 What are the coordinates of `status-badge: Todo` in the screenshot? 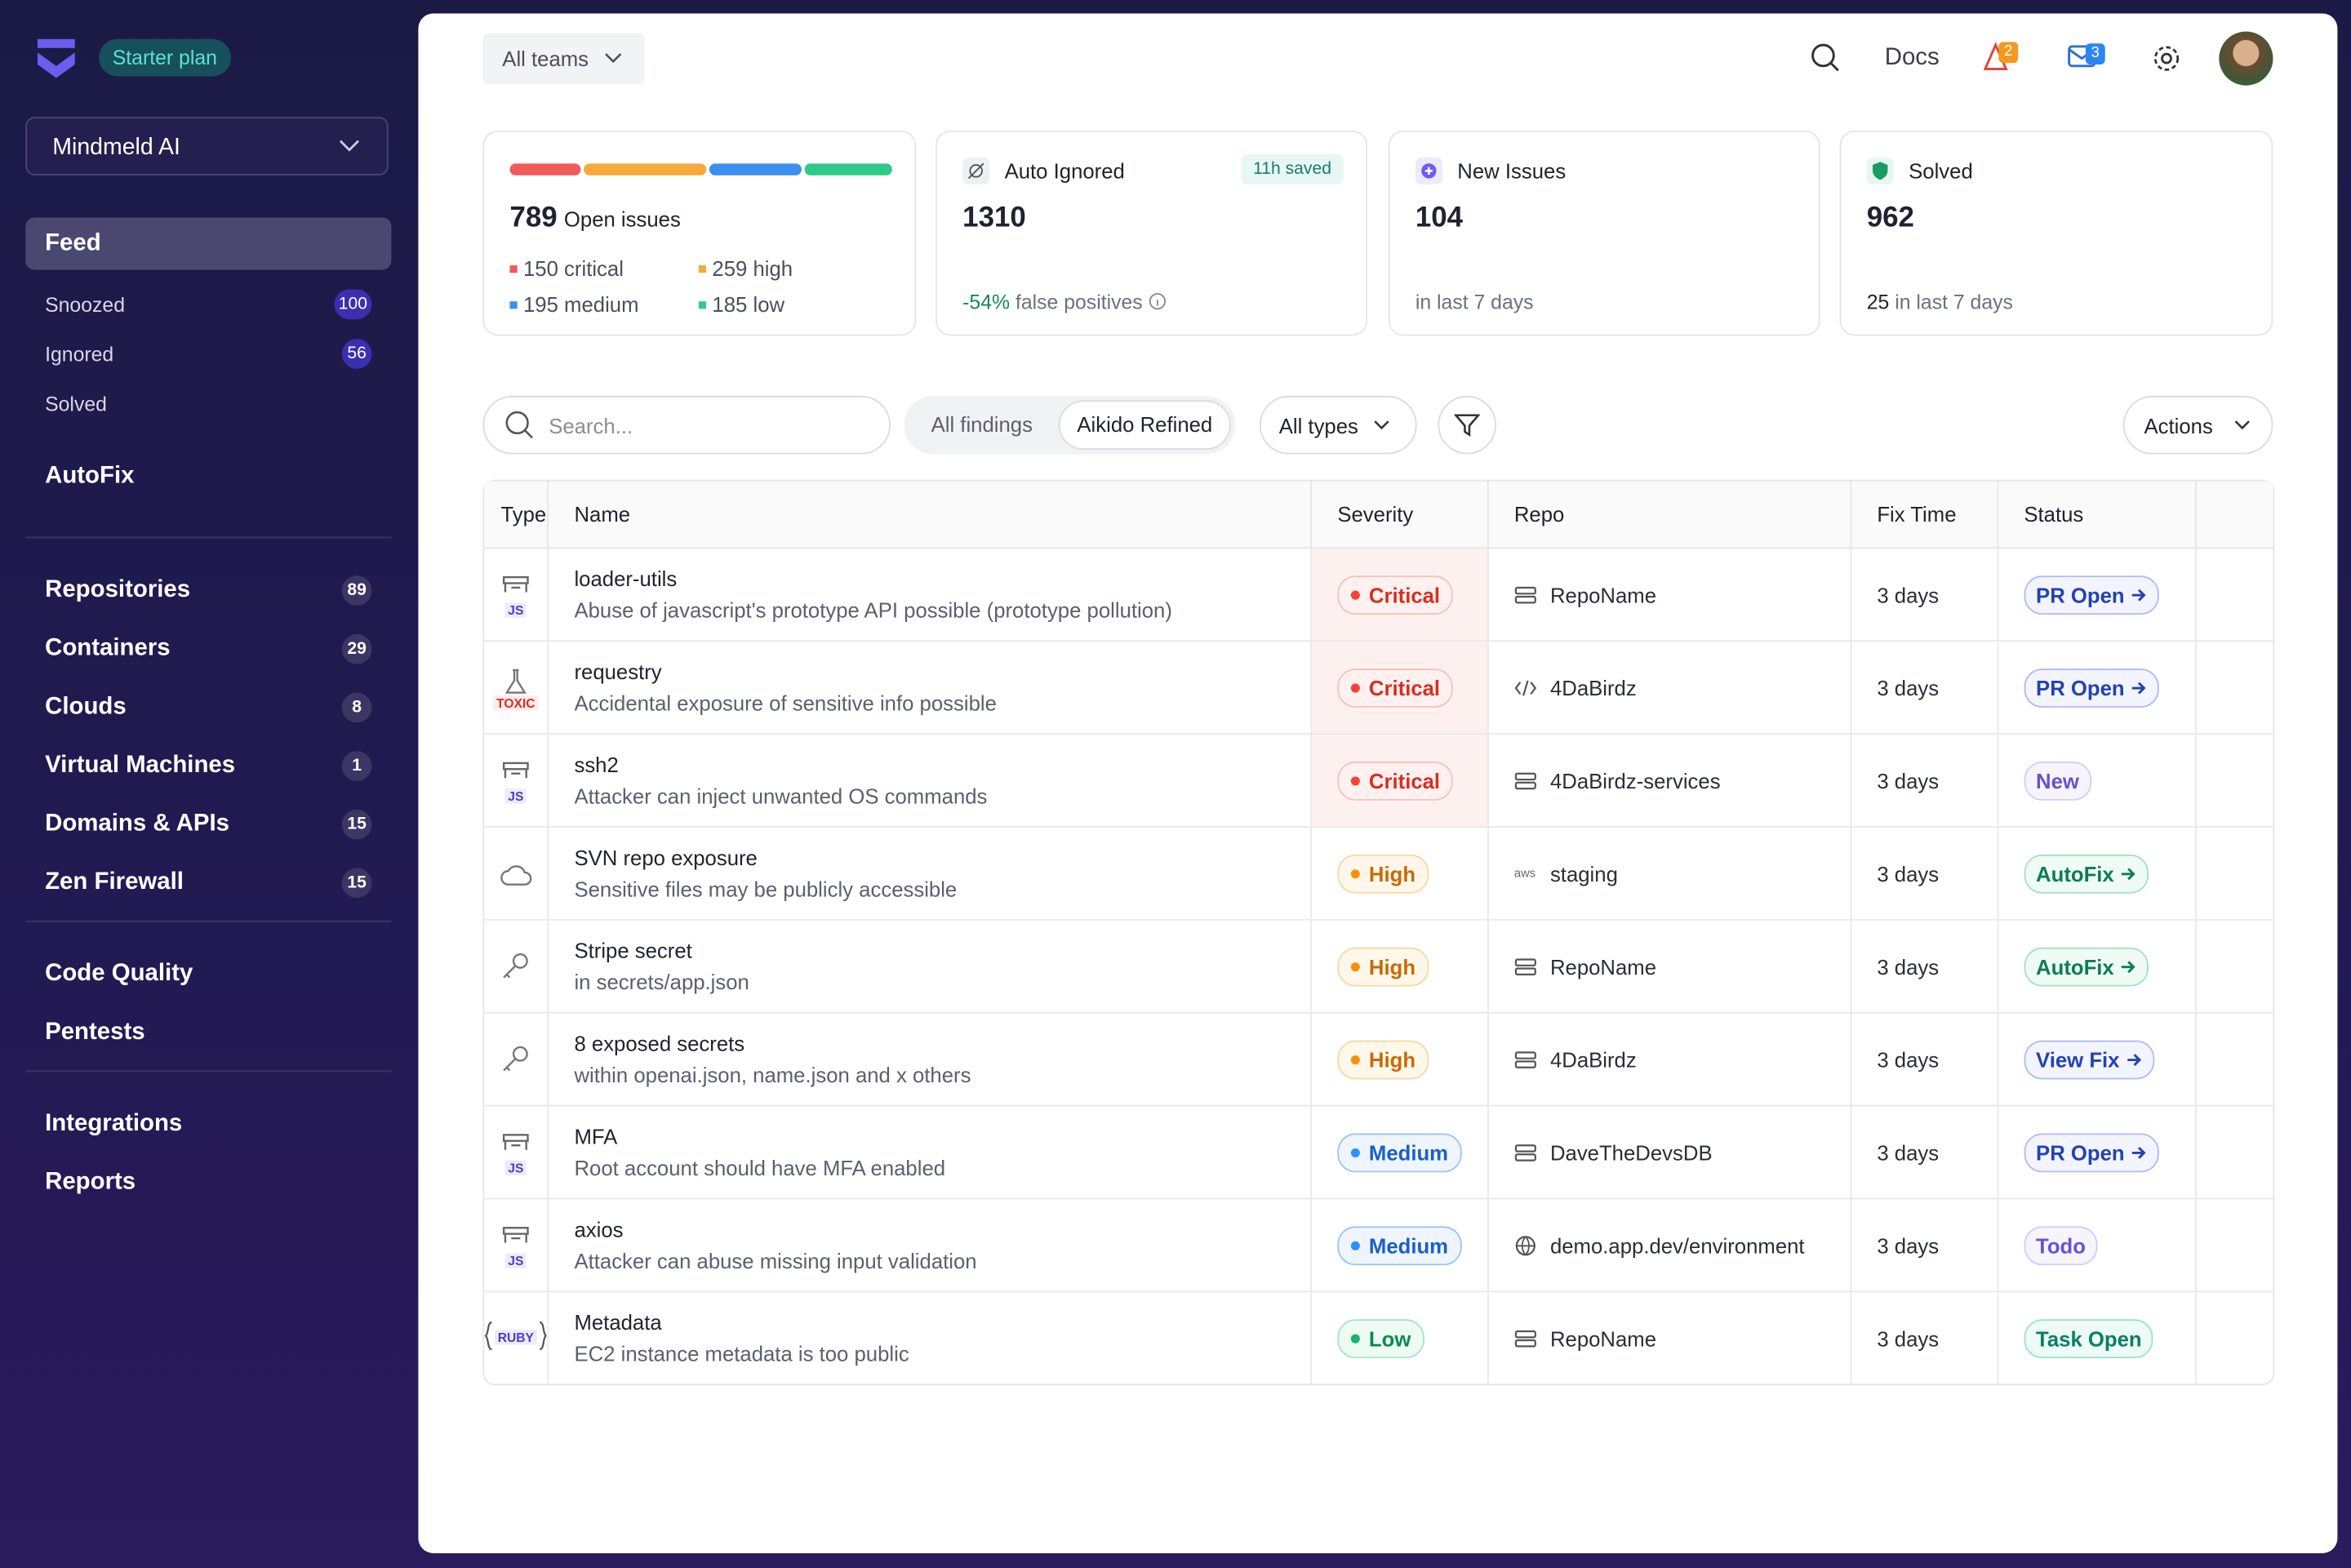 It's located at (2061, 1245).